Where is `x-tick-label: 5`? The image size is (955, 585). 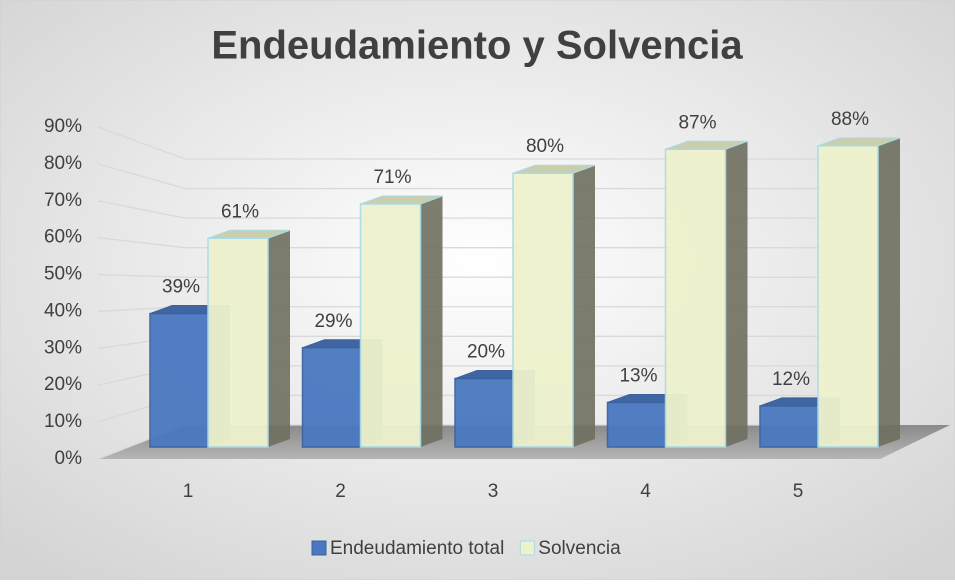
x-tick-label: 5 is located at coordinates (798, 491).